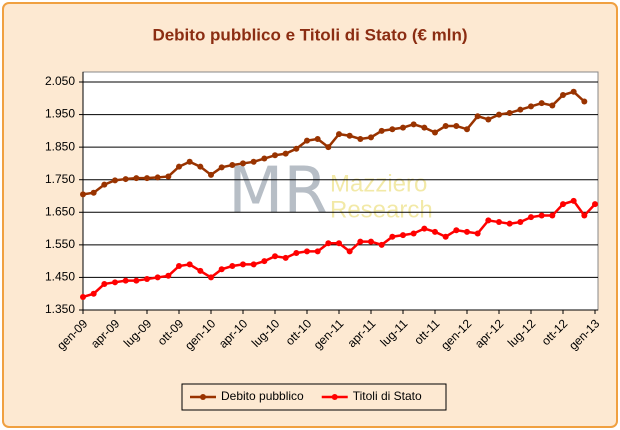 The width and height of the screenshot is (620, 430). What do you see at coordinates (60, 244) in the screenshot?
I see `y-tick-label: 1.550` at bounding box center [60, 244].